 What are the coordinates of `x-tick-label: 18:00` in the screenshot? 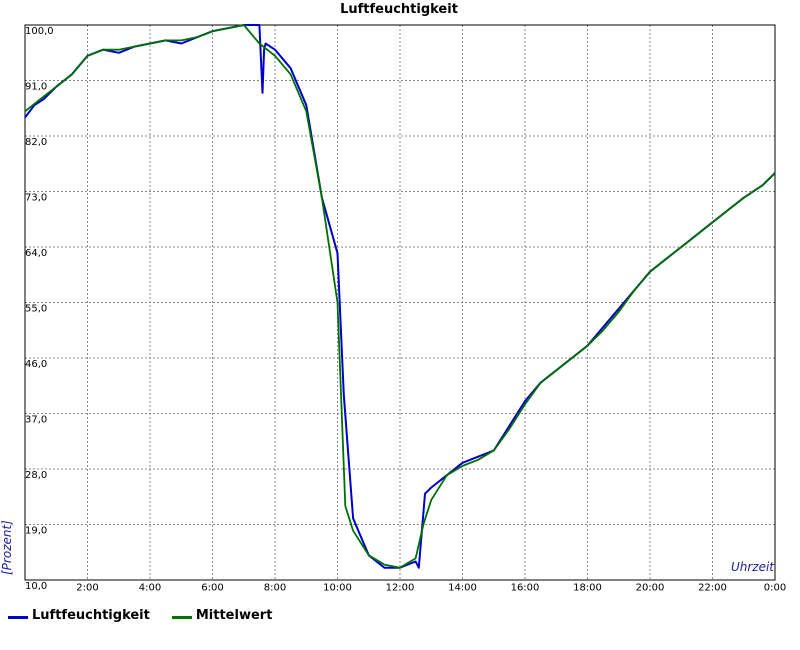 It's located at (587, 587).